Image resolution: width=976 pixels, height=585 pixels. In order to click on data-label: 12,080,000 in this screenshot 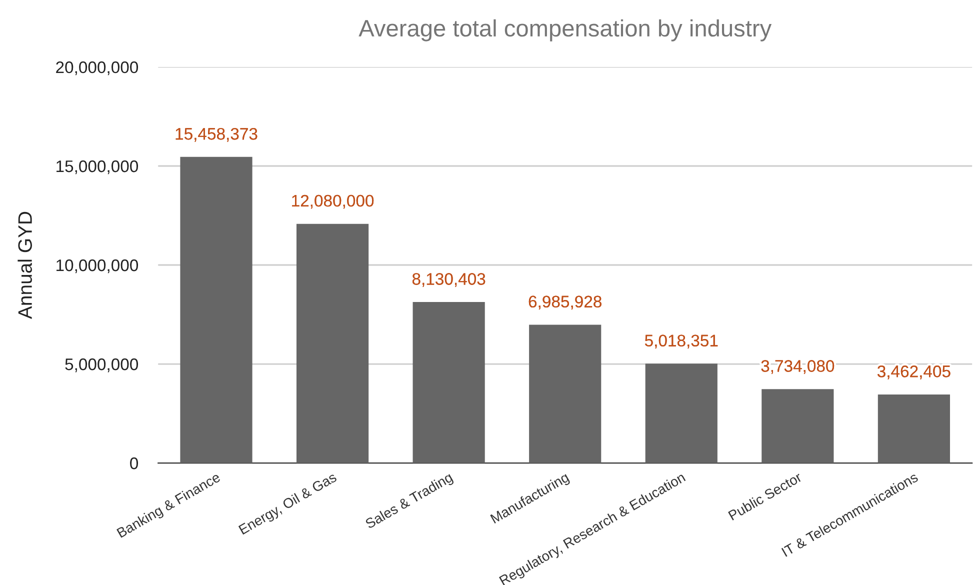, I will do `click(333, 201)`.